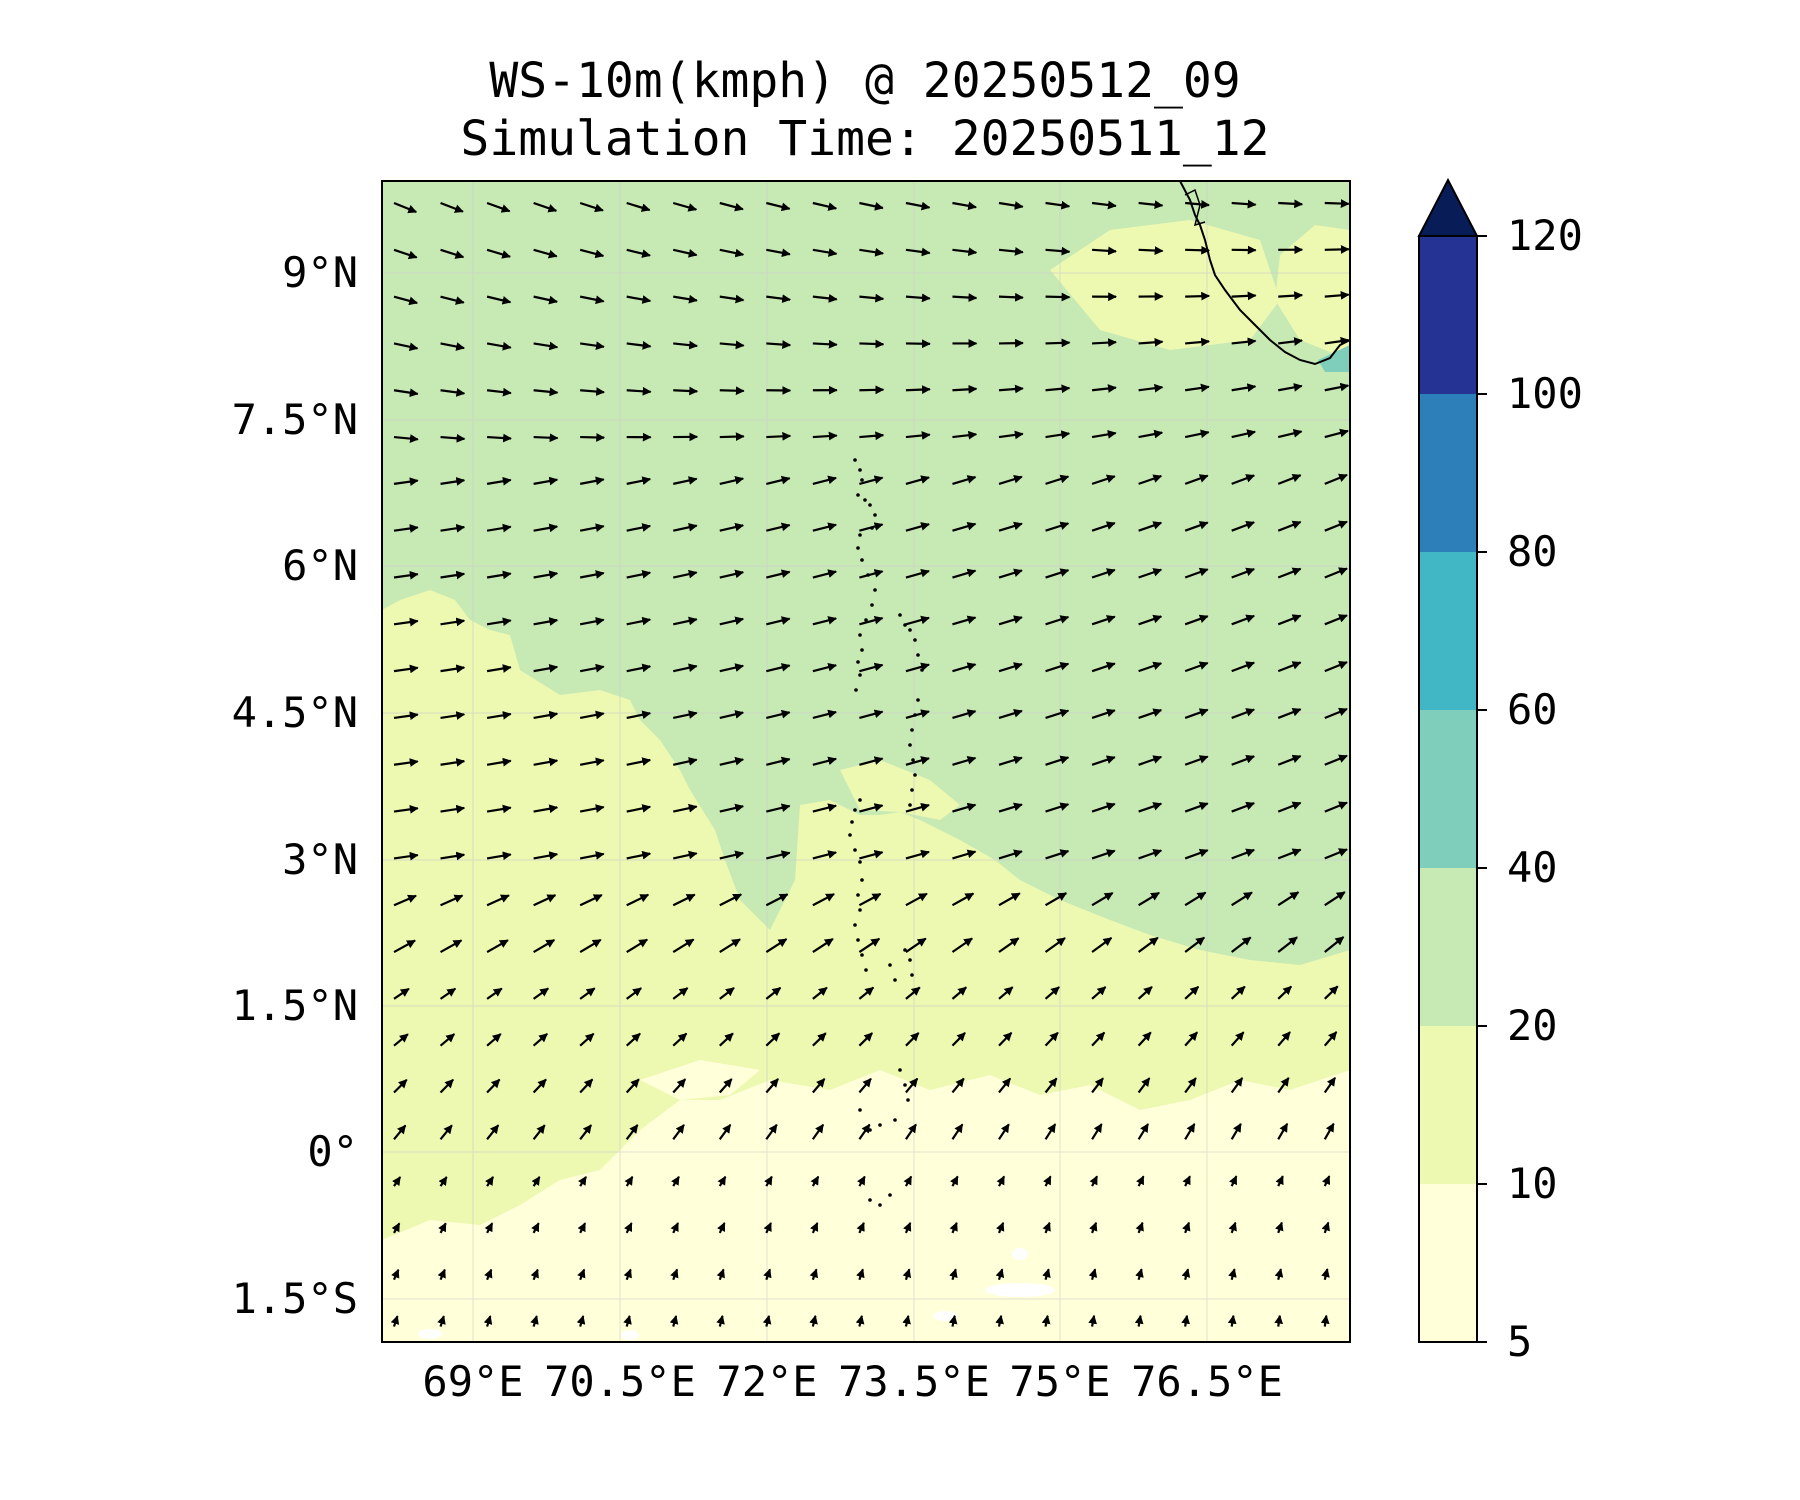  Describe the element at coordinates (1545, 393) in the screenshot. I see `colorbar-tick-label: 100` at that location.